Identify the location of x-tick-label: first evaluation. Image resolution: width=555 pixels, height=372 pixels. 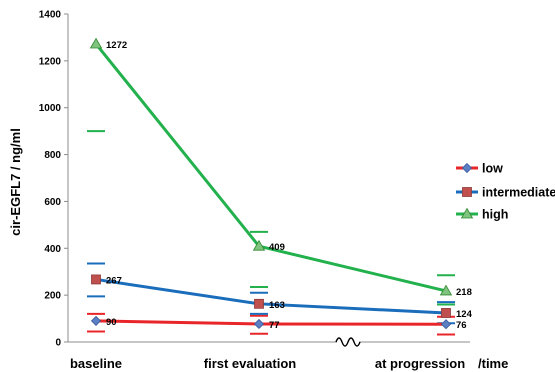
(250, 363).